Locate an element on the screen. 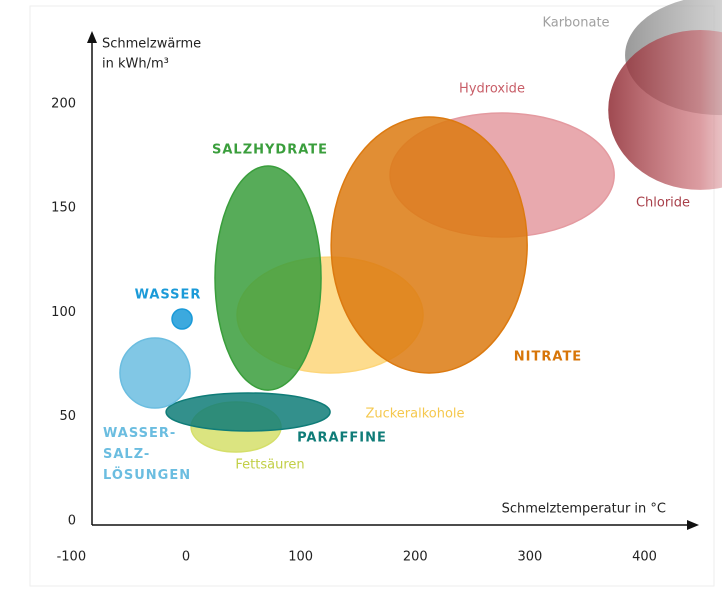 This screenshot has width=722, height=591. region-label: SALZHYDRATE is located at coordinates (270, 150).